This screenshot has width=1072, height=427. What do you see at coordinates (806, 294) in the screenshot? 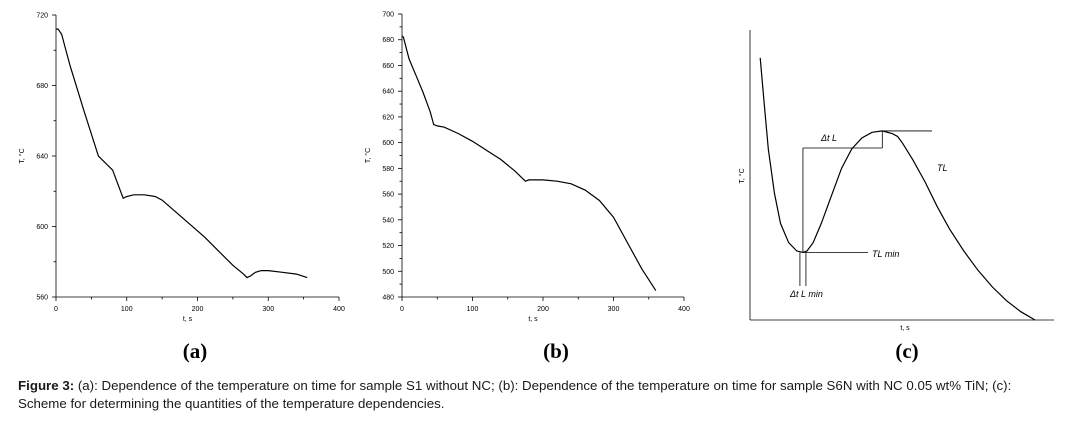
I see `delta-tl-min-label: Δt L min` at bounding box center [806, 294].